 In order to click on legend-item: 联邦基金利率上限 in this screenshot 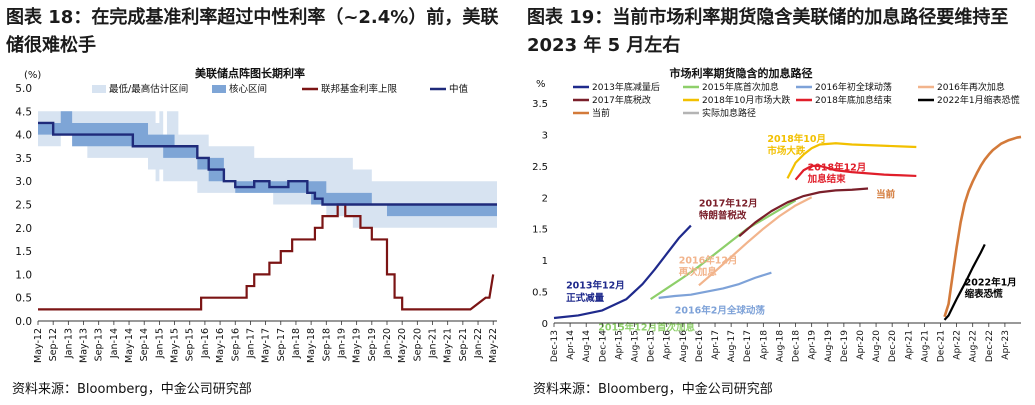, I will do `click(359, 89)`.